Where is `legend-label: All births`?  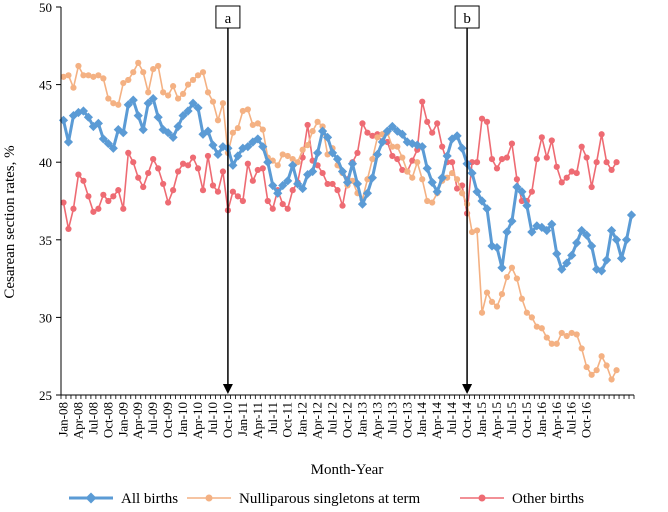 legend-label: All births is located at coordinates (149, 499).